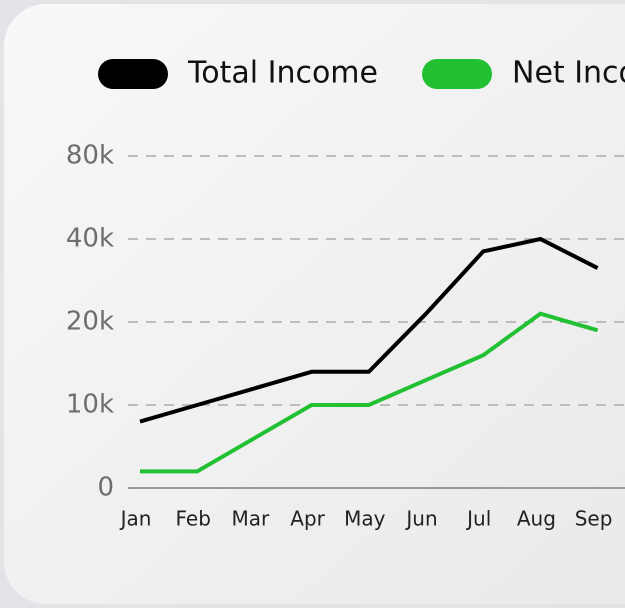  I want to click on y-tick-label: 0, so click(105, 488).